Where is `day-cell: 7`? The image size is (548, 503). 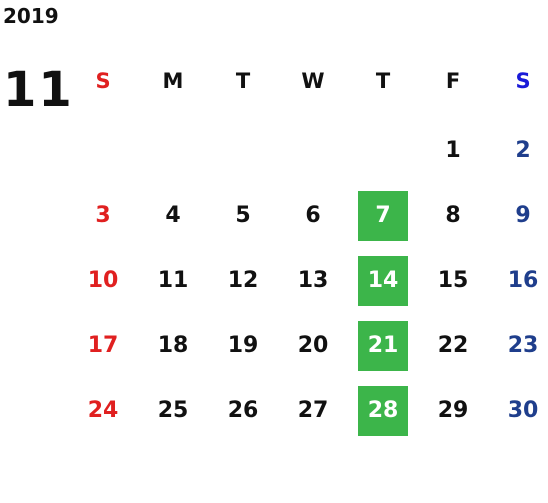
day-cell: 7 is located at coordinates (383, 216).